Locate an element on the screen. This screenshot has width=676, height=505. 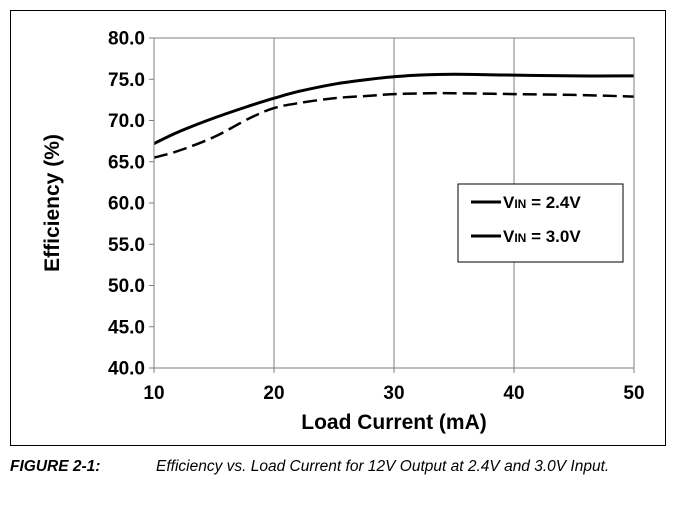
series-line-vin-3-0v is located at coordinates (394, 108).